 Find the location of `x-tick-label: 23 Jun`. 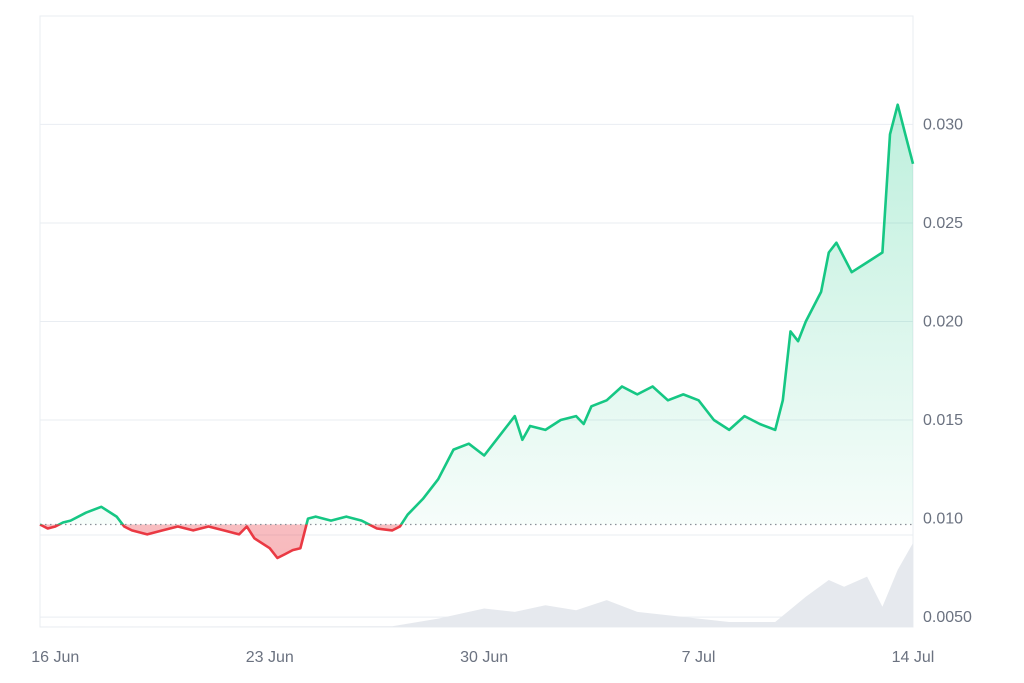

x-tick-label: 23 Jun is located at coordinates (270, 657).